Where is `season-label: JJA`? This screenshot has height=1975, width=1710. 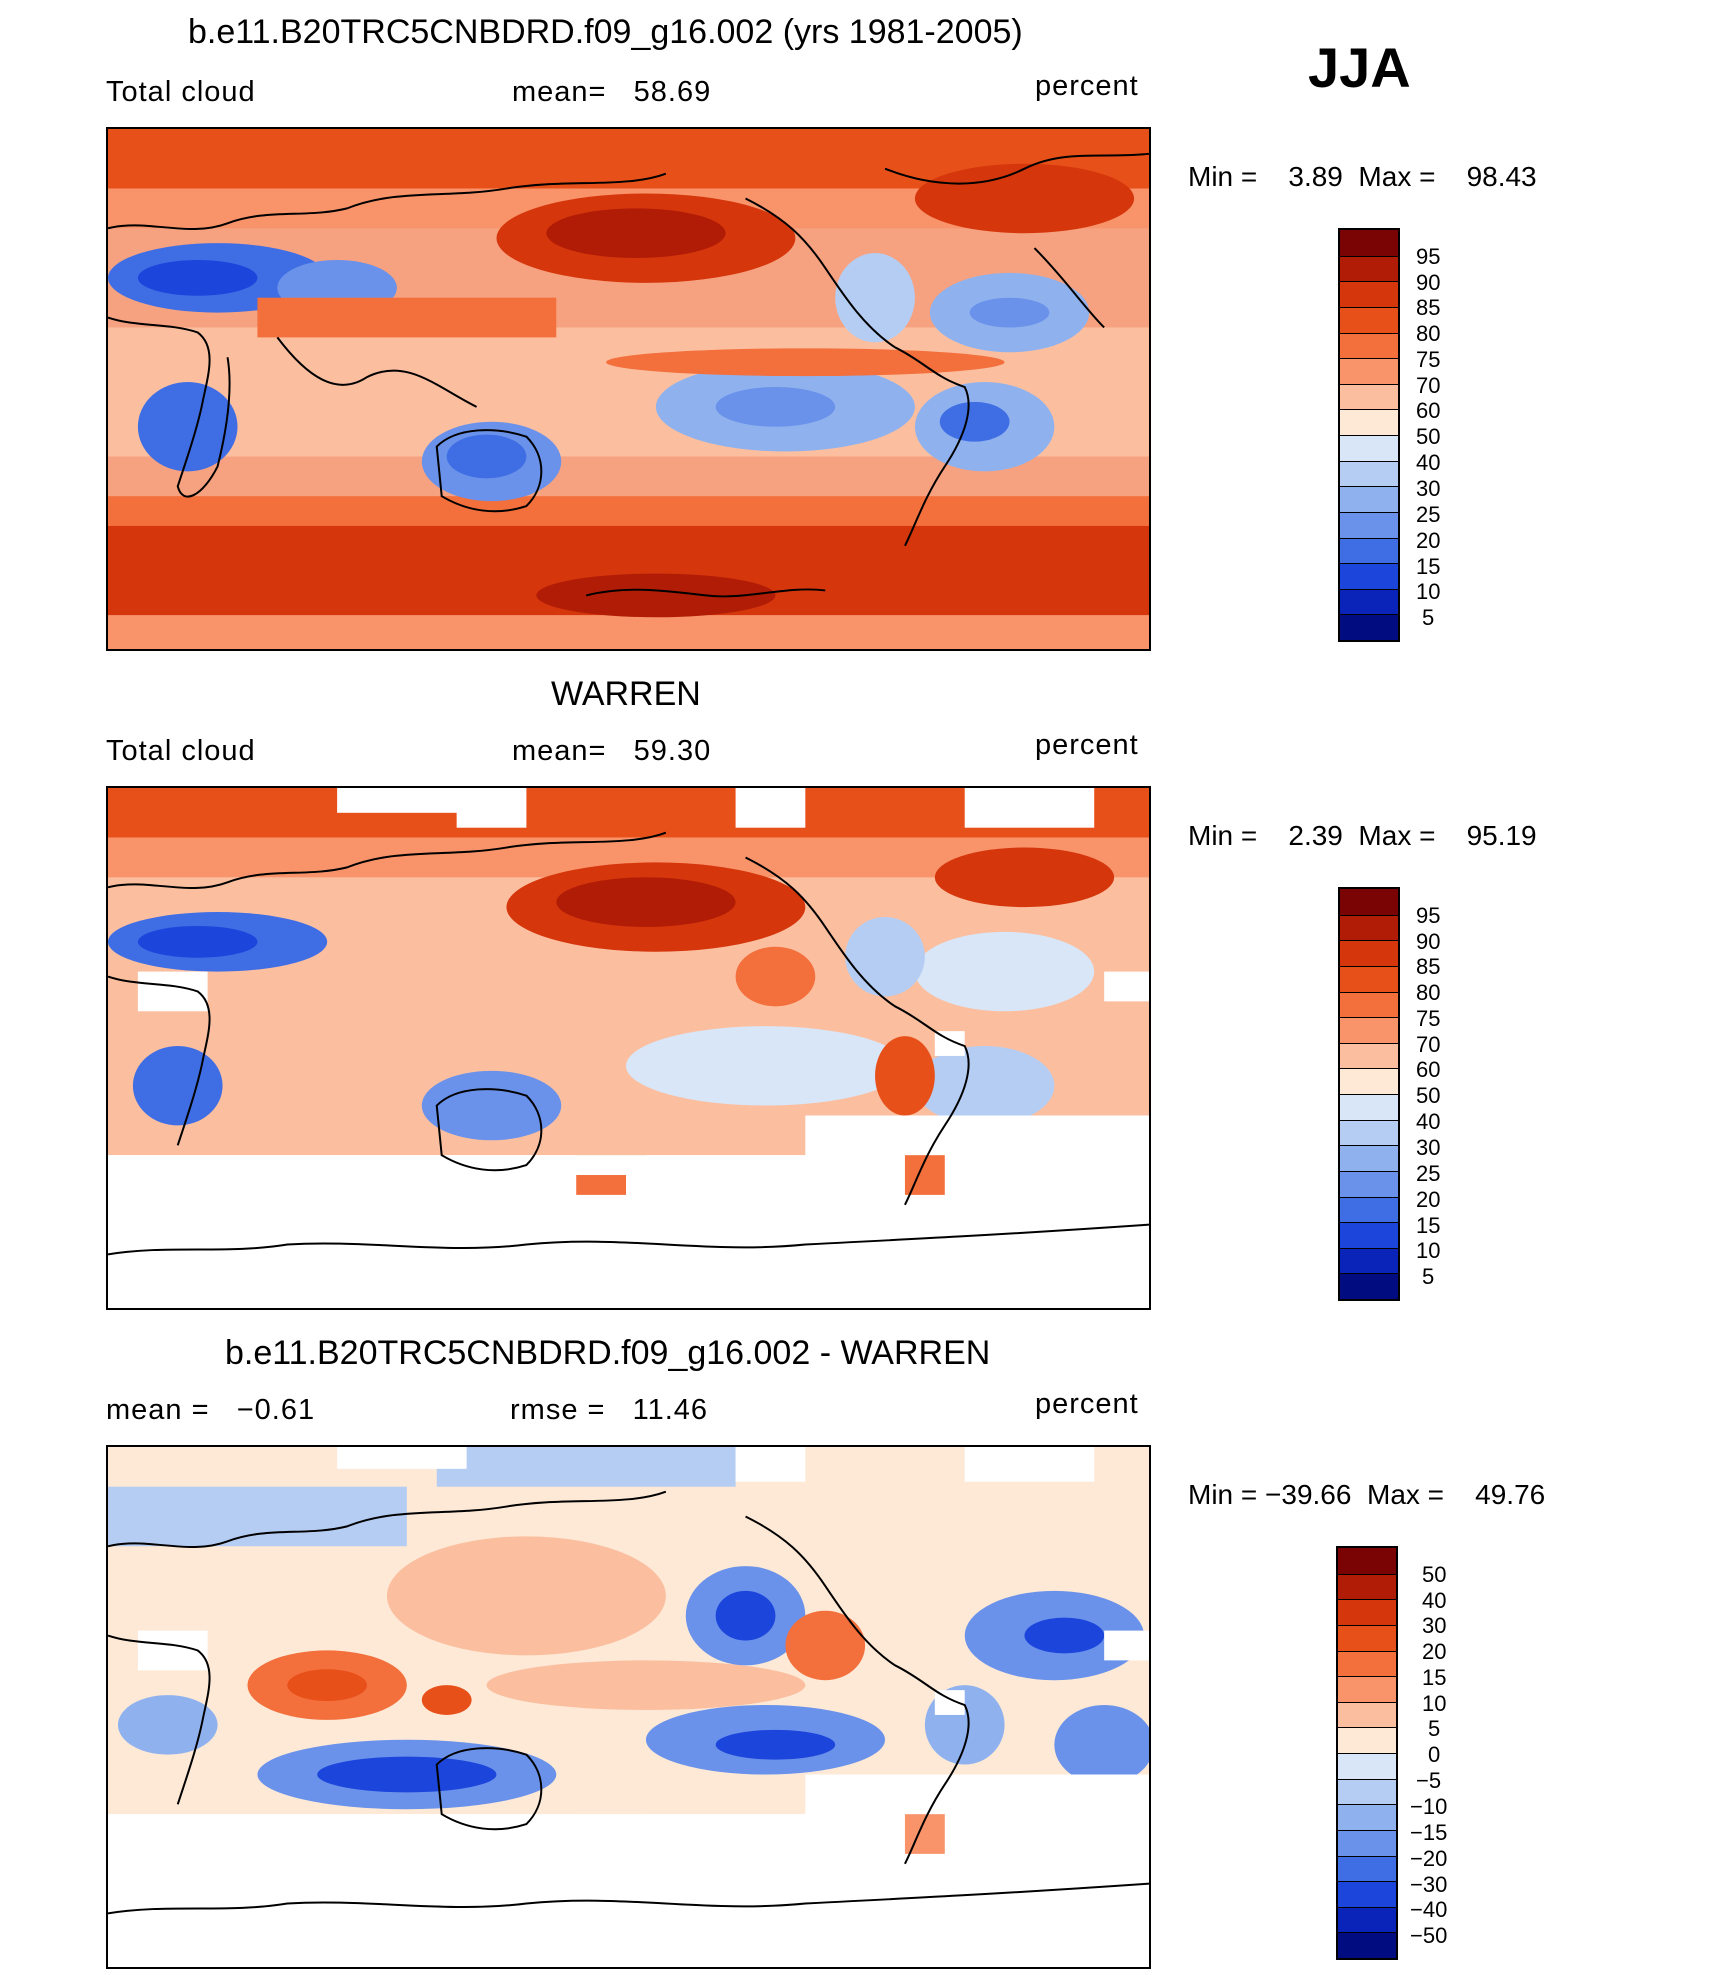 season-label: JJA is located at coordinates (1359, 67).